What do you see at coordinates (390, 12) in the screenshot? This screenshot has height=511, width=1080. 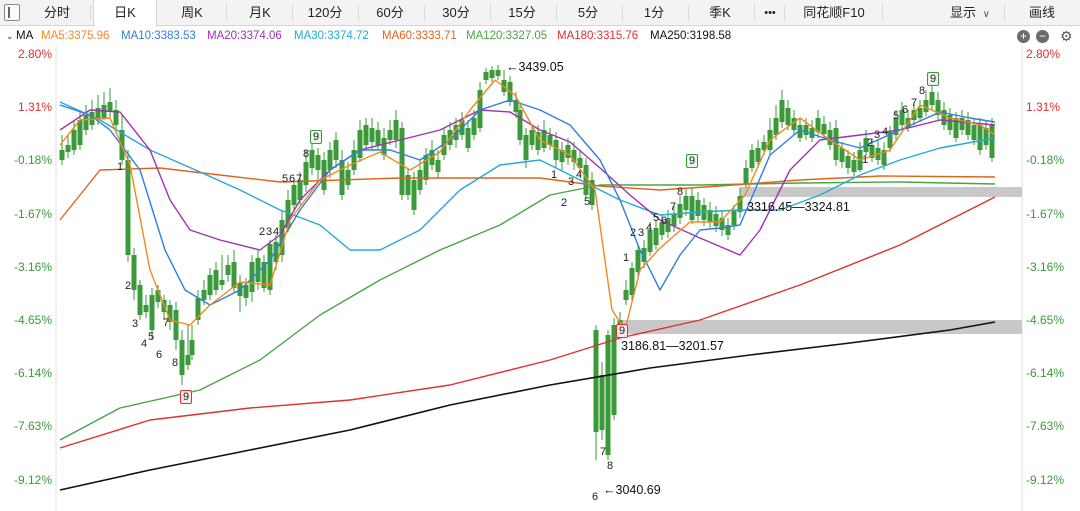 I see `tab-60min: 60分` at bounding box center [390, 12].